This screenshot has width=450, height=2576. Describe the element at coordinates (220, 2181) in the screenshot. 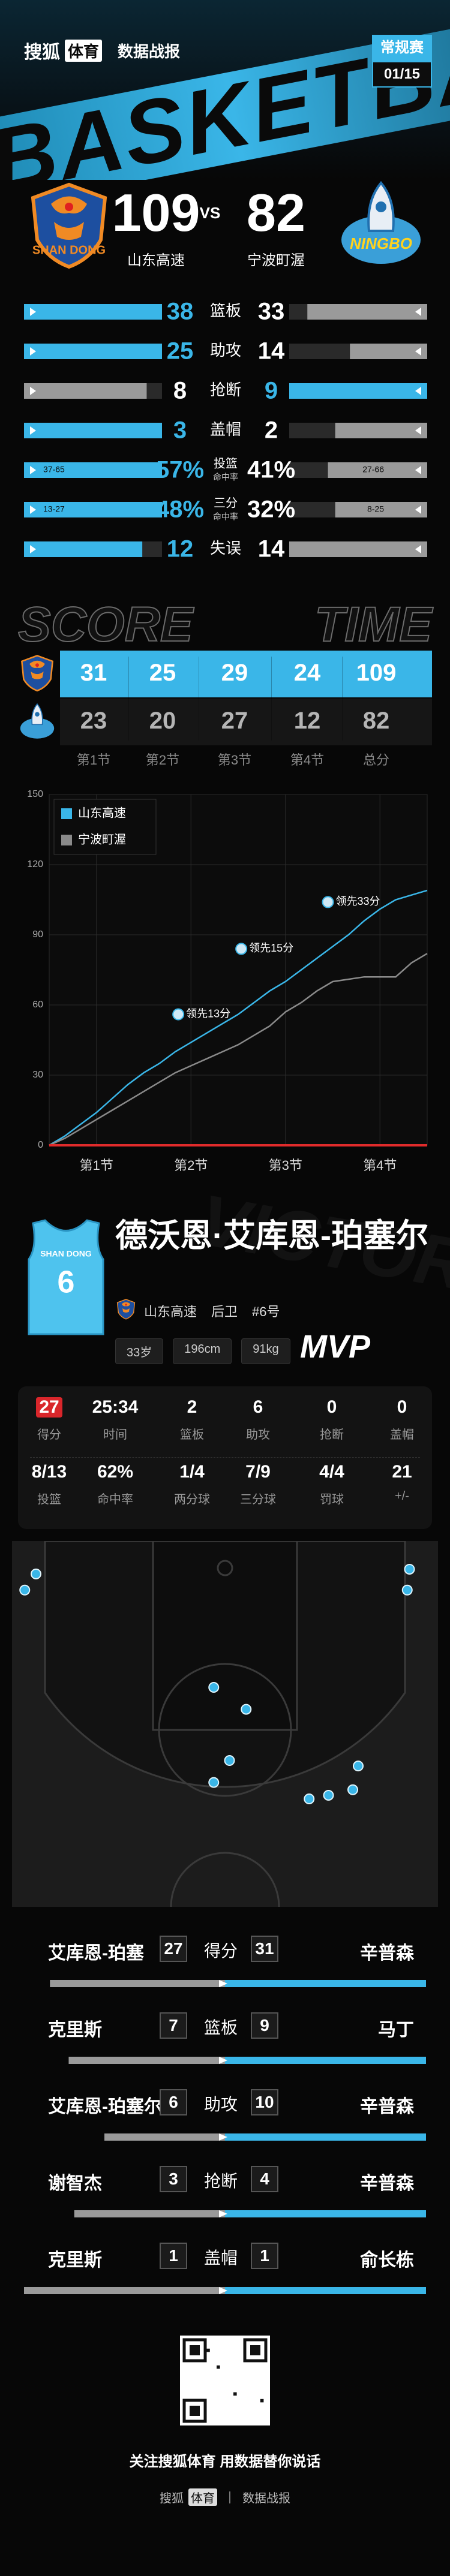

I see `leader-label: 抢断` at that location.